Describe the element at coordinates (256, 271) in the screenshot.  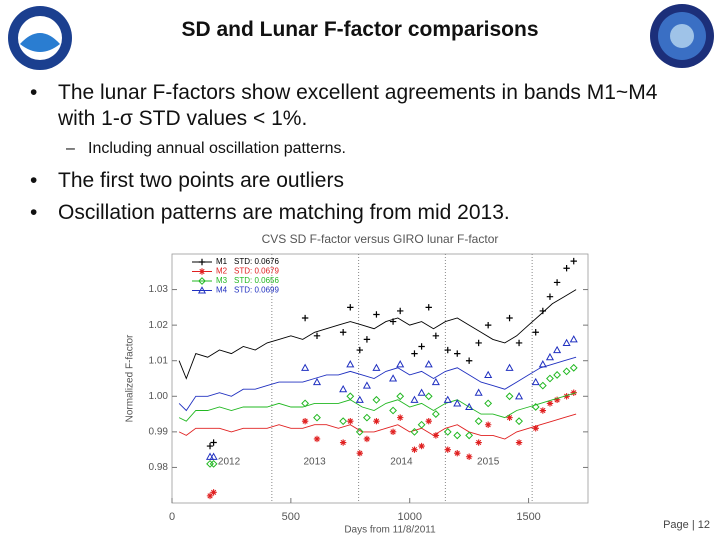
I see `legend-std: STD: 0.0679` at that location.